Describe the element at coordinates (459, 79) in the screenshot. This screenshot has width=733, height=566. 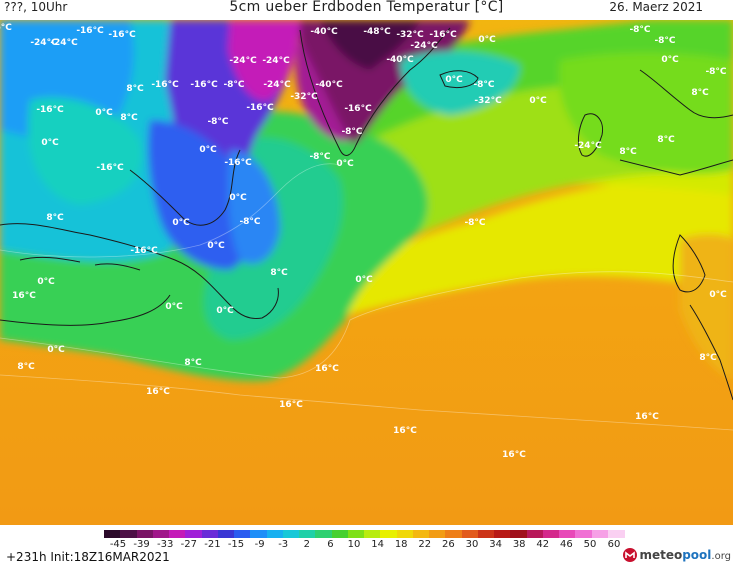
I see `coastline-iceland` at that location.